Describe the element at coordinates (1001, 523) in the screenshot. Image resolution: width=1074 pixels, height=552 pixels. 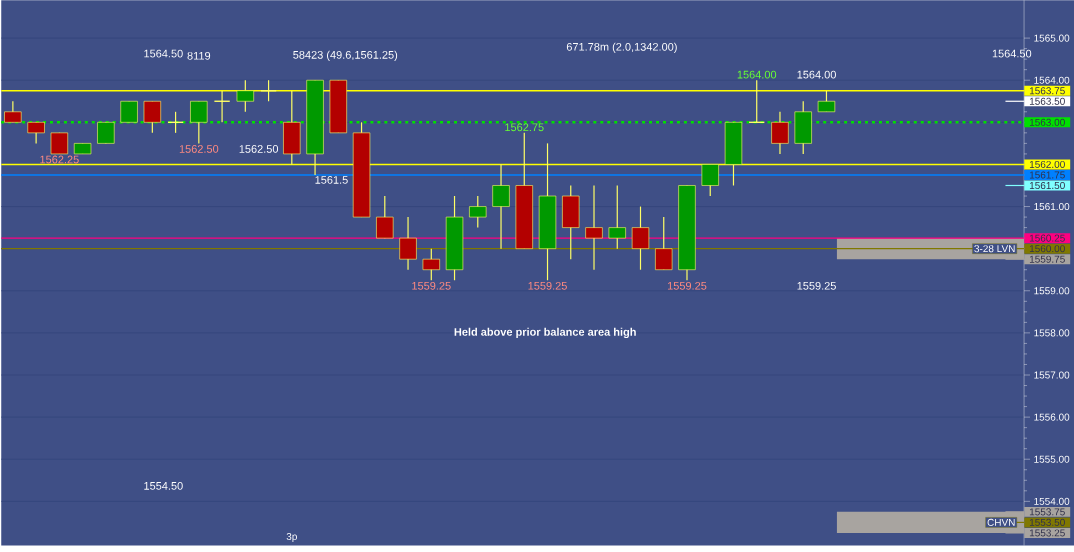
I see `band-label: CHVN` at that location.